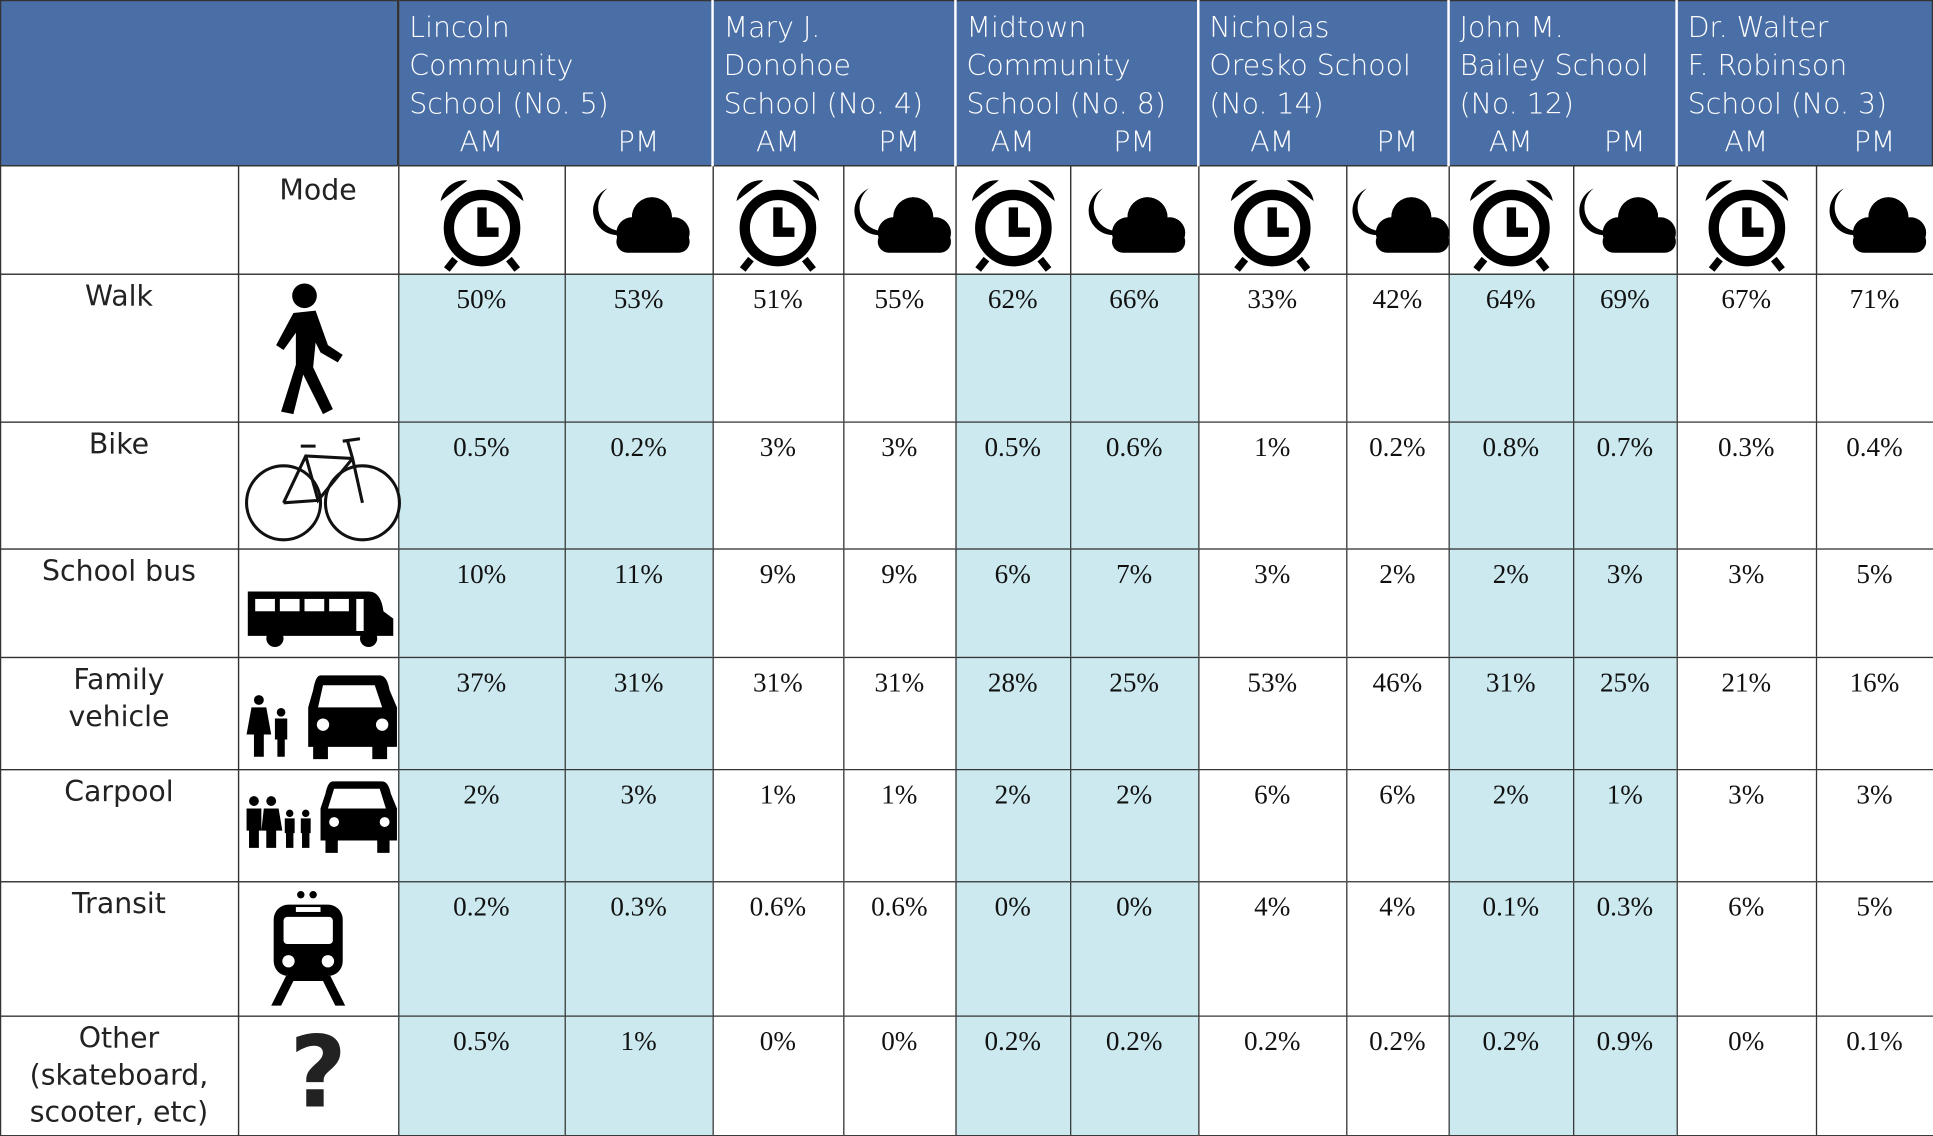 The width and height of the screenshot is (1933, 1136). What do you see at coordinates (1746, 299) in the screenshot?
I see `value-text: 67%` at bounding box center [1746, 299].